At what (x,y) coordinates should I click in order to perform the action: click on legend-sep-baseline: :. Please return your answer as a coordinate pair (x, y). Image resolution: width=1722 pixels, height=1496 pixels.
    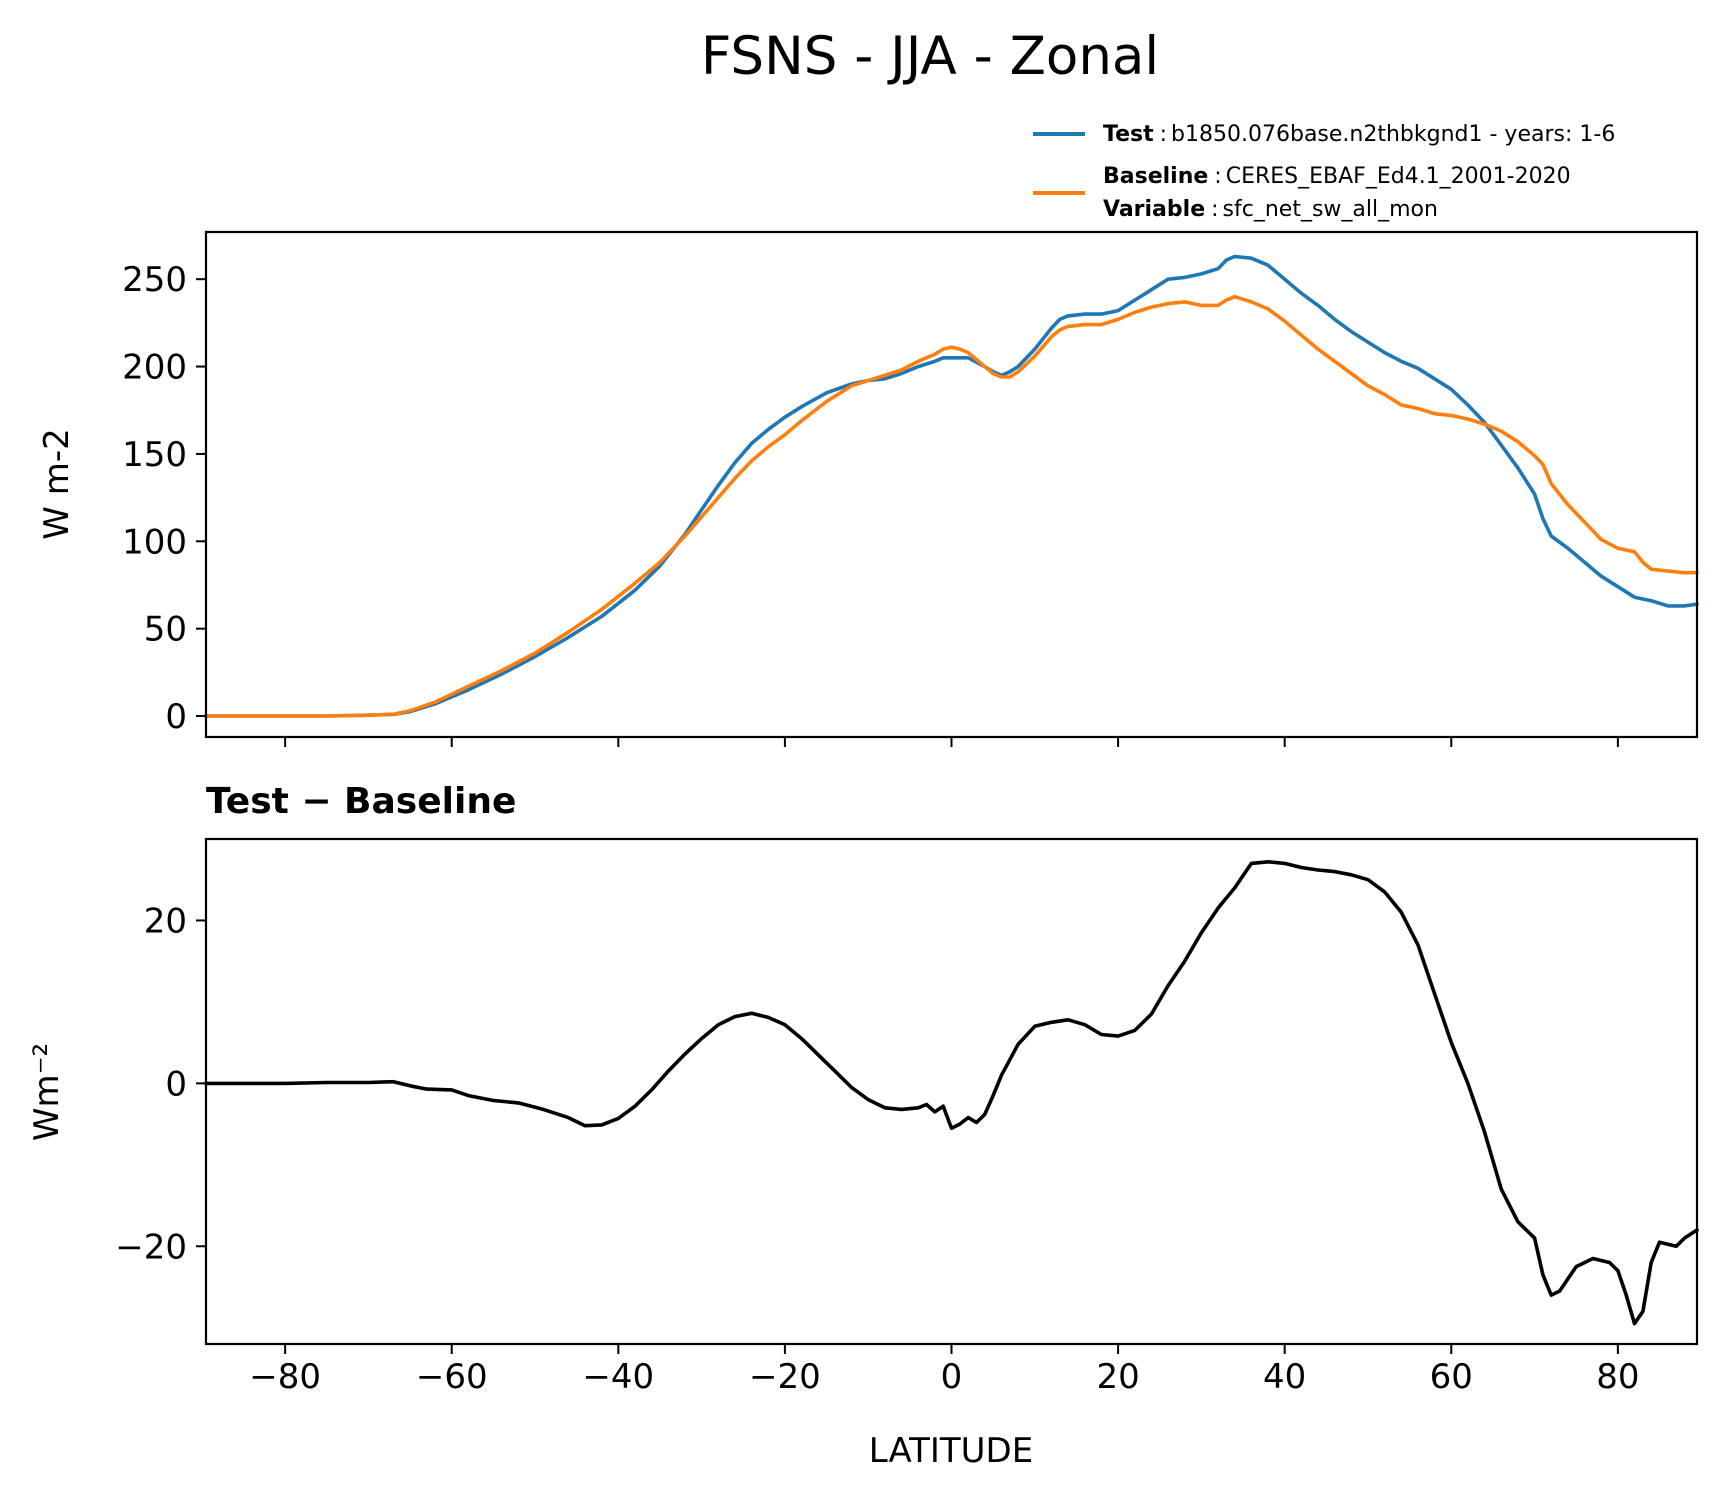
    Looking at the image, I should click on (1217, 176).